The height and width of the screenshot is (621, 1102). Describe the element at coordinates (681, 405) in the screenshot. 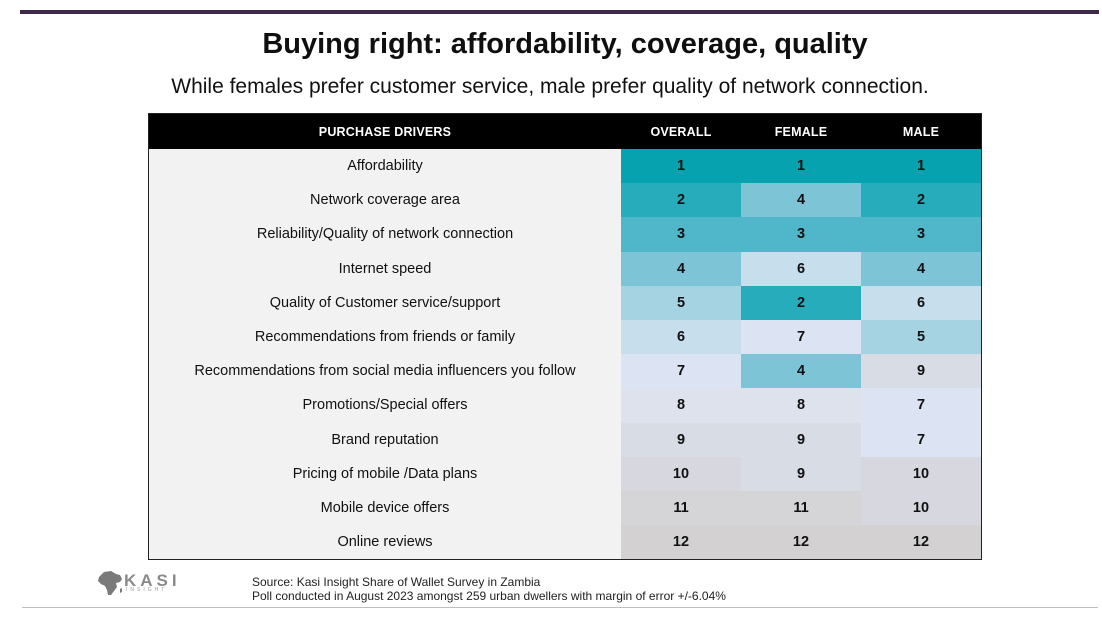

I see `rank-overall: 8` at that location.